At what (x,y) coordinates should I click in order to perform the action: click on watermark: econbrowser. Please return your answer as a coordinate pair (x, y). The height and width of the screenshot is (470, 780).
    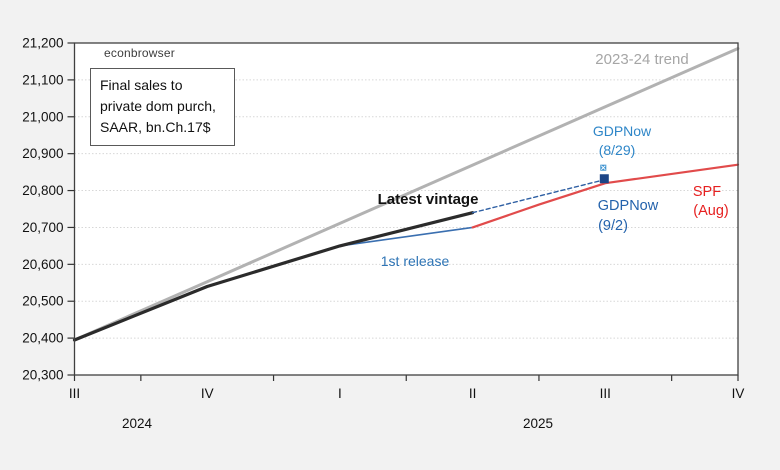
    Looking at the image, I should click on (139, 53).